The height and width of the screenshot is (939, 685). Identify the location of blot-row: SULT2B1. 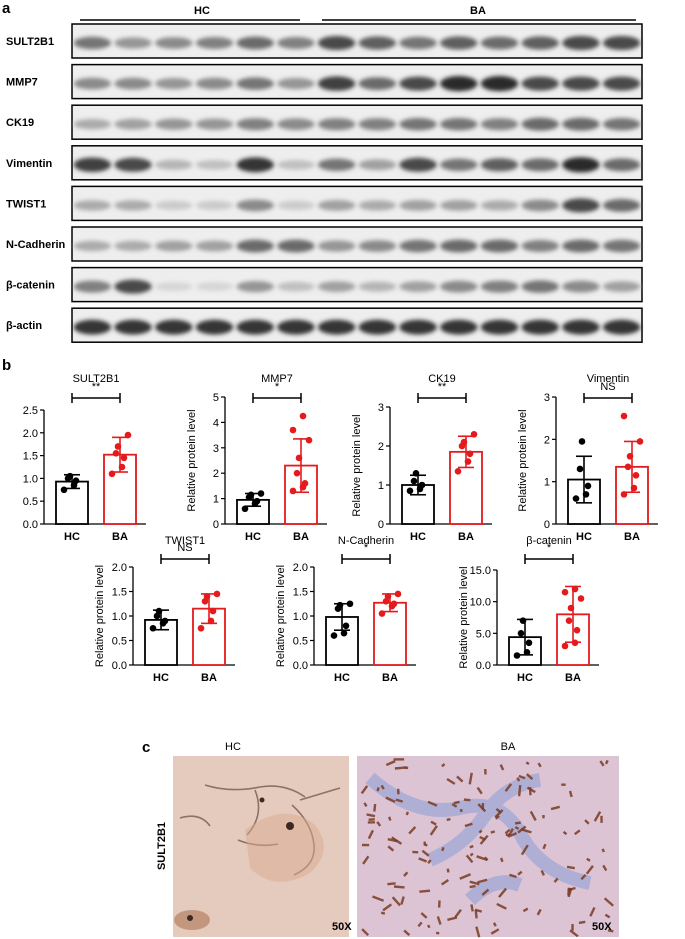
(324, 41).